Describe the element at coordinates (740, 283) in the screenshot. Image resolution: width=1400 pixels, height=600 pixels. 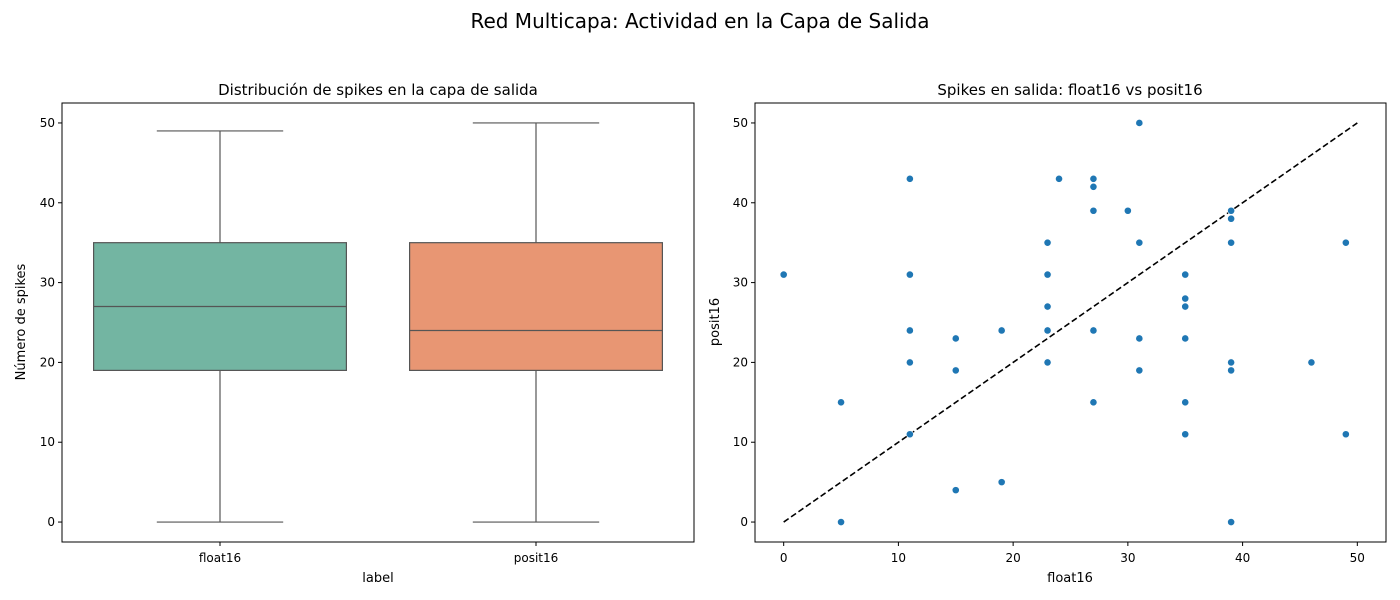
I see `scatter-ytick-label: 30` at that location.